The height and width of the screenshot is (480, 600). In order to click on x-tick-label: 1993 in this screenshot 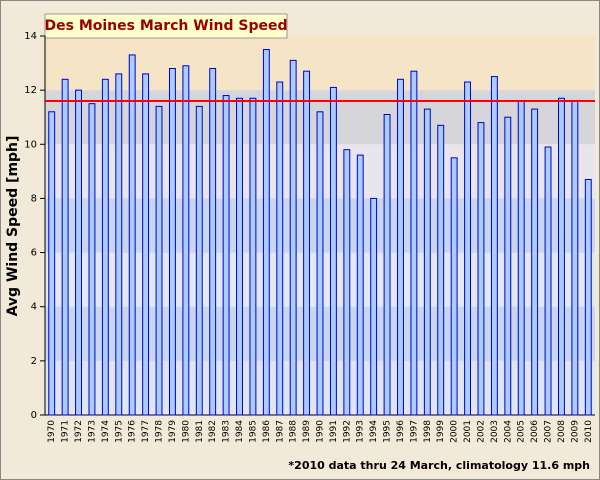, I will do `click(361, 431)`.